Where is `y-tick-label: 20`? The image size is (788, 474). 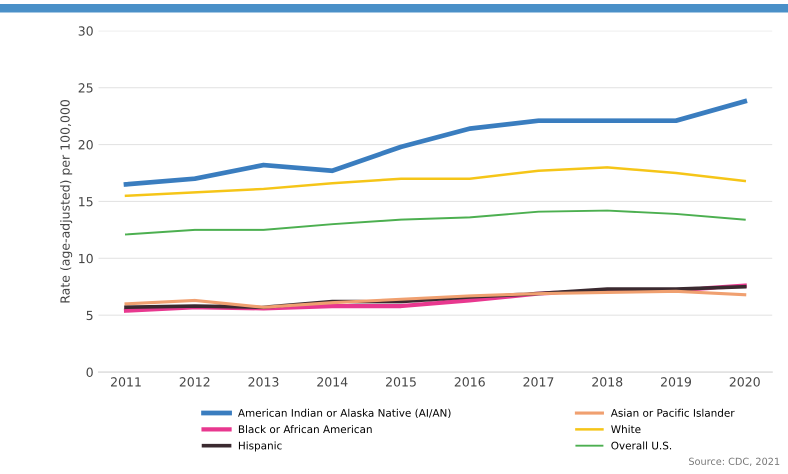 y-tick-label: 20 is located at coordinates (85, 145).